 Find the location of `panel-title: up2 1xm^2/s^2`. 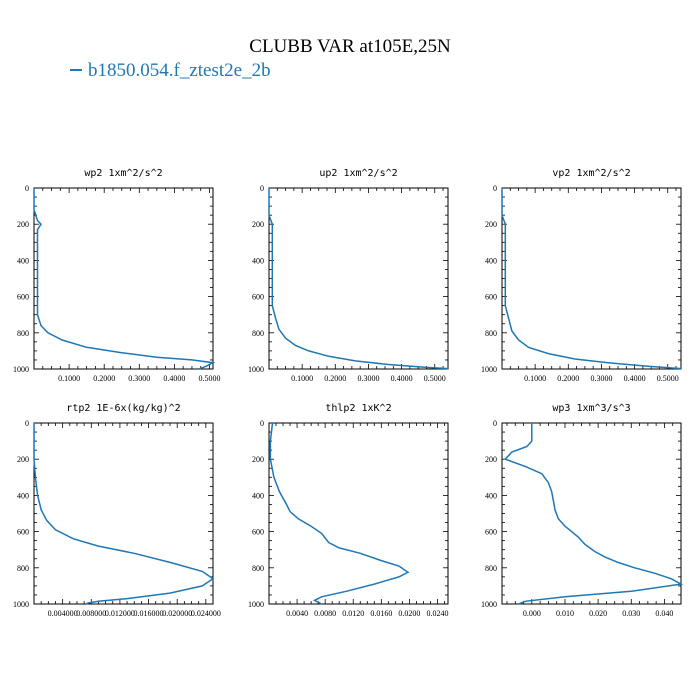

panel-title: up2 1xm^2/s^2 is located at coordinates (358, 173).